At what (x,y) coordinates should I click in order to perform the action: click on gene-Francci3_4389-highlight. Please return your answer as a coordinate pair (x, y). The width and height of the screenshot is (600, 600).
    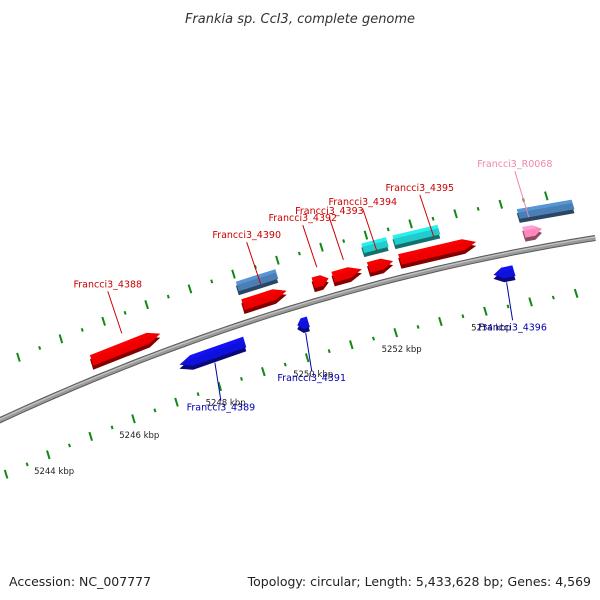
    Looking at the image, I should click on (215, 348).